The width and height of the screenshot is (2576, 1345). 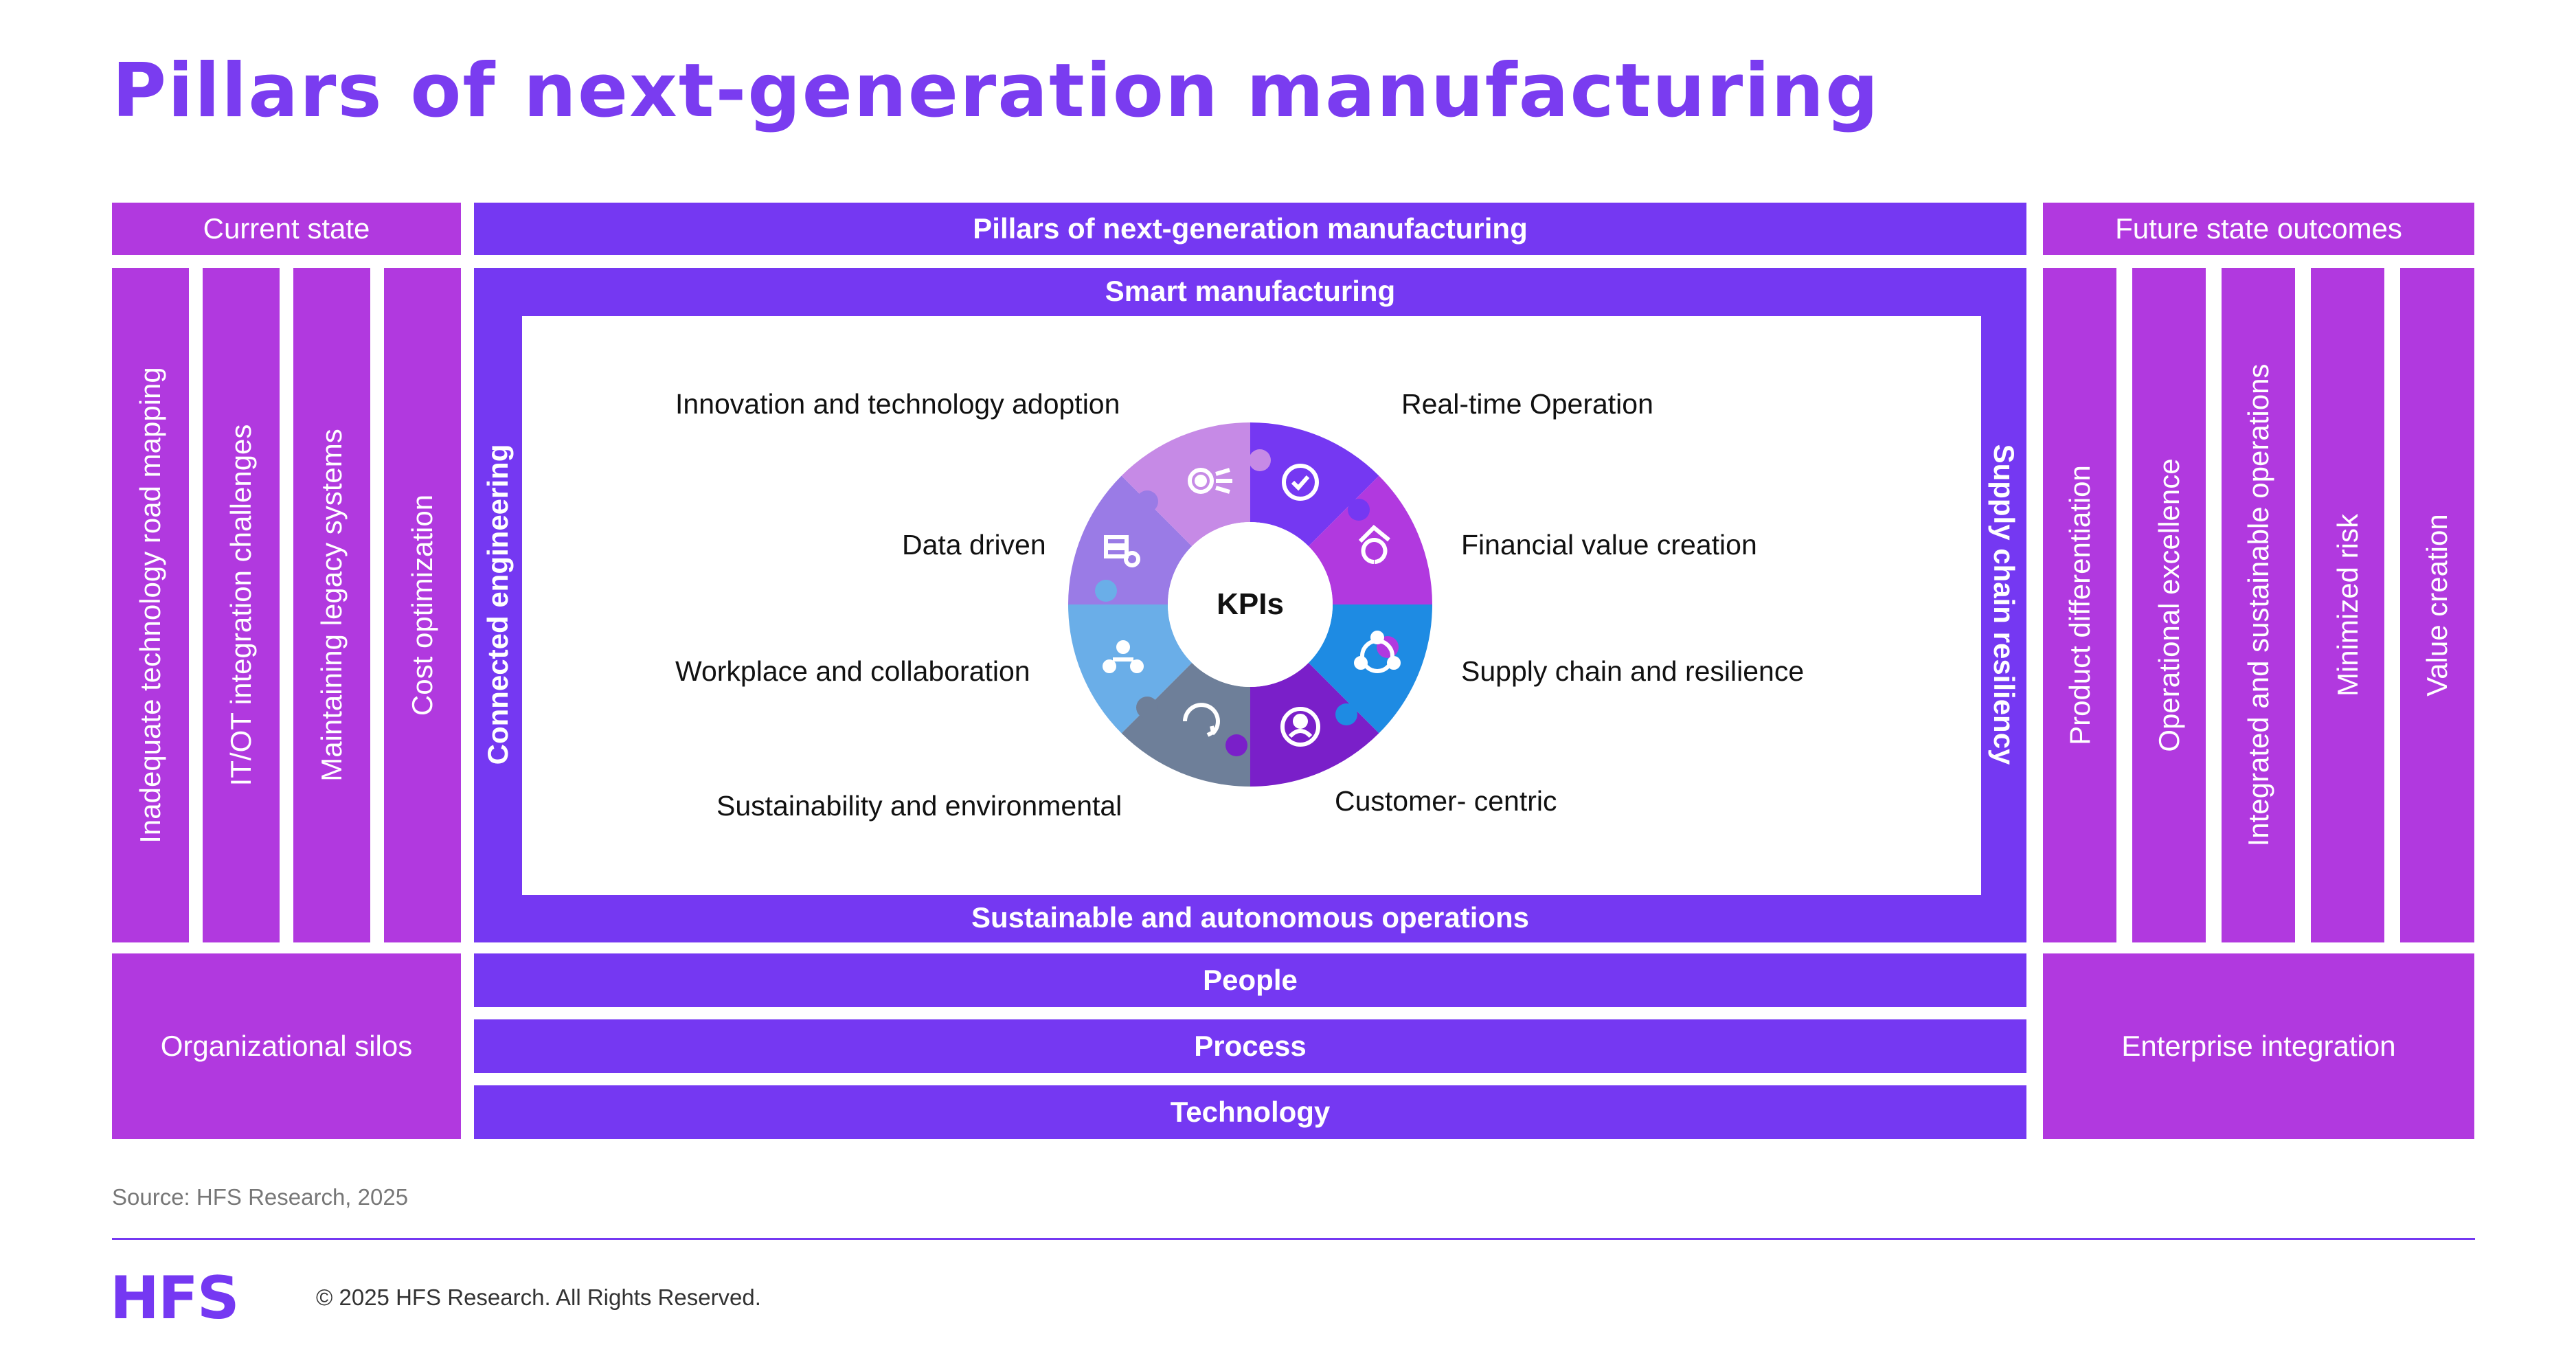 What do you see at coordinates (2258, 1046) in the screenshot?
I see `enterprise-integration-box: Enterprise integration` at bounding box center [2258, 1046].